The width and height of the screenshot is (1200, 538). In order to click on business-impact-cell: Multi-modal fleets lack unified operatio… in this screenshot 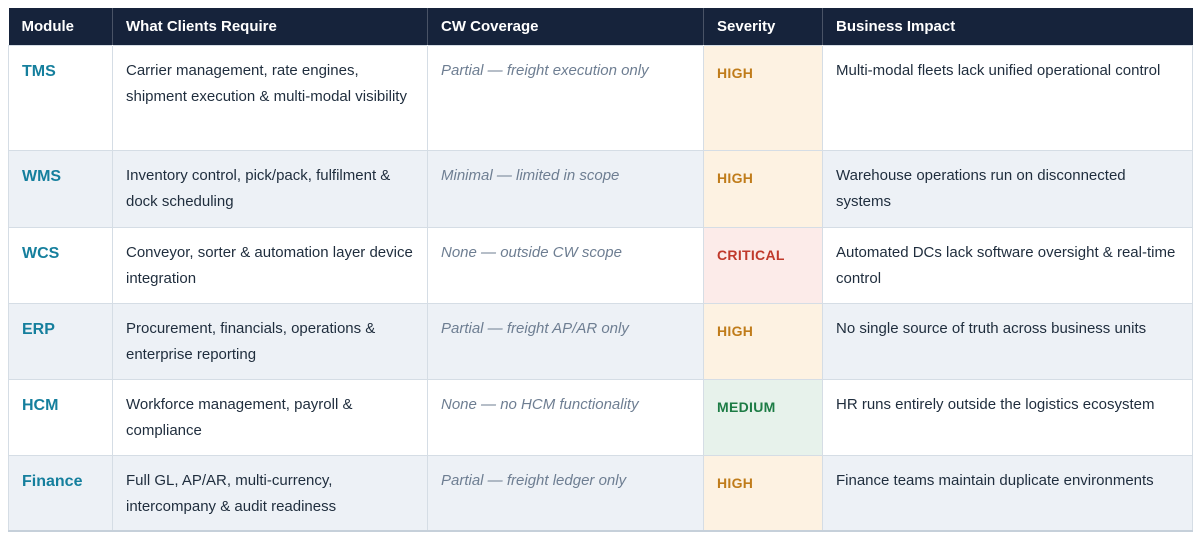, I will do `click(1007, 97)`.